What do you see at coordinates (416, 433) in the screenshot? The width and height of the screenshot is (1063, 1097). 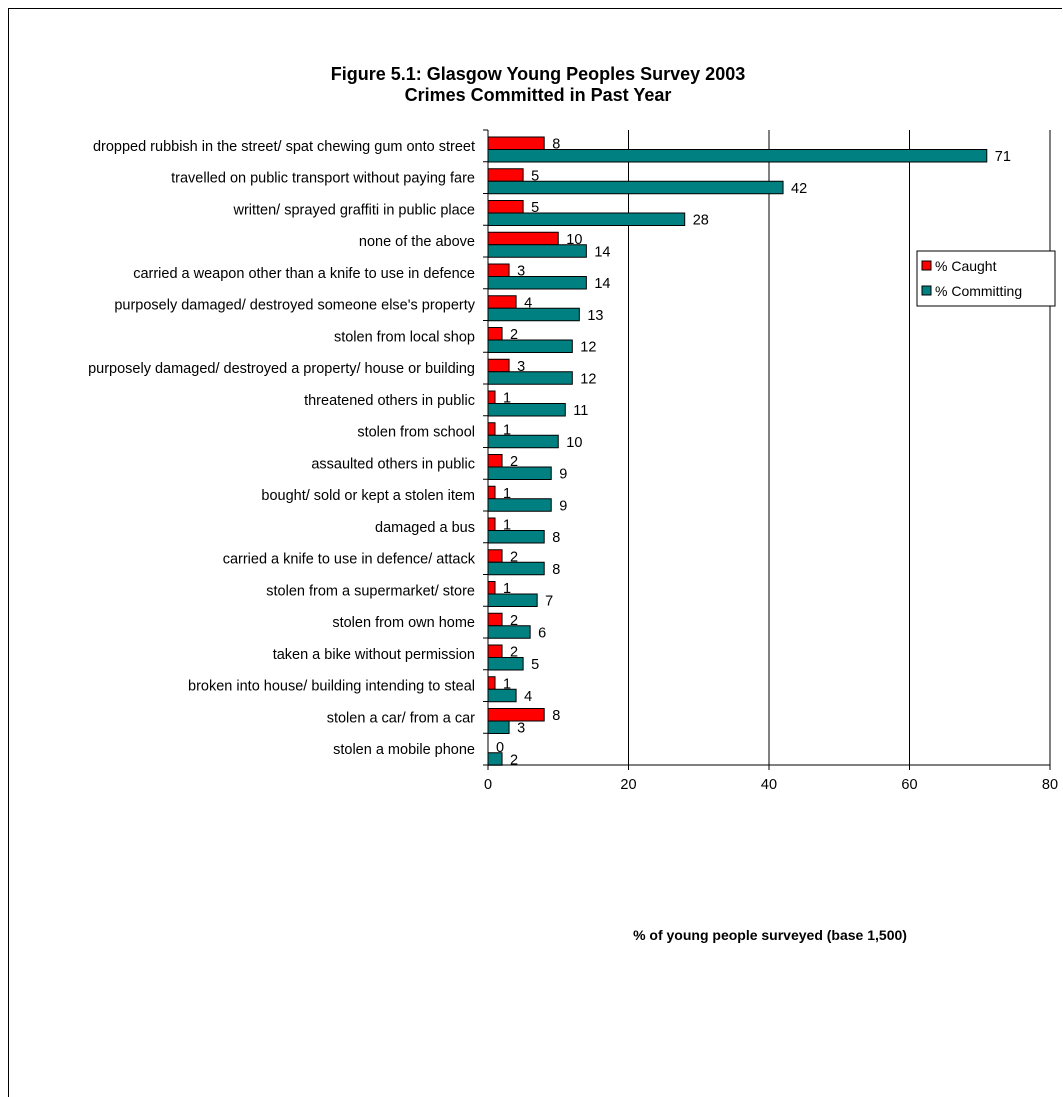 I see `category-label: stolen from school` at bounding box center [416, 433].